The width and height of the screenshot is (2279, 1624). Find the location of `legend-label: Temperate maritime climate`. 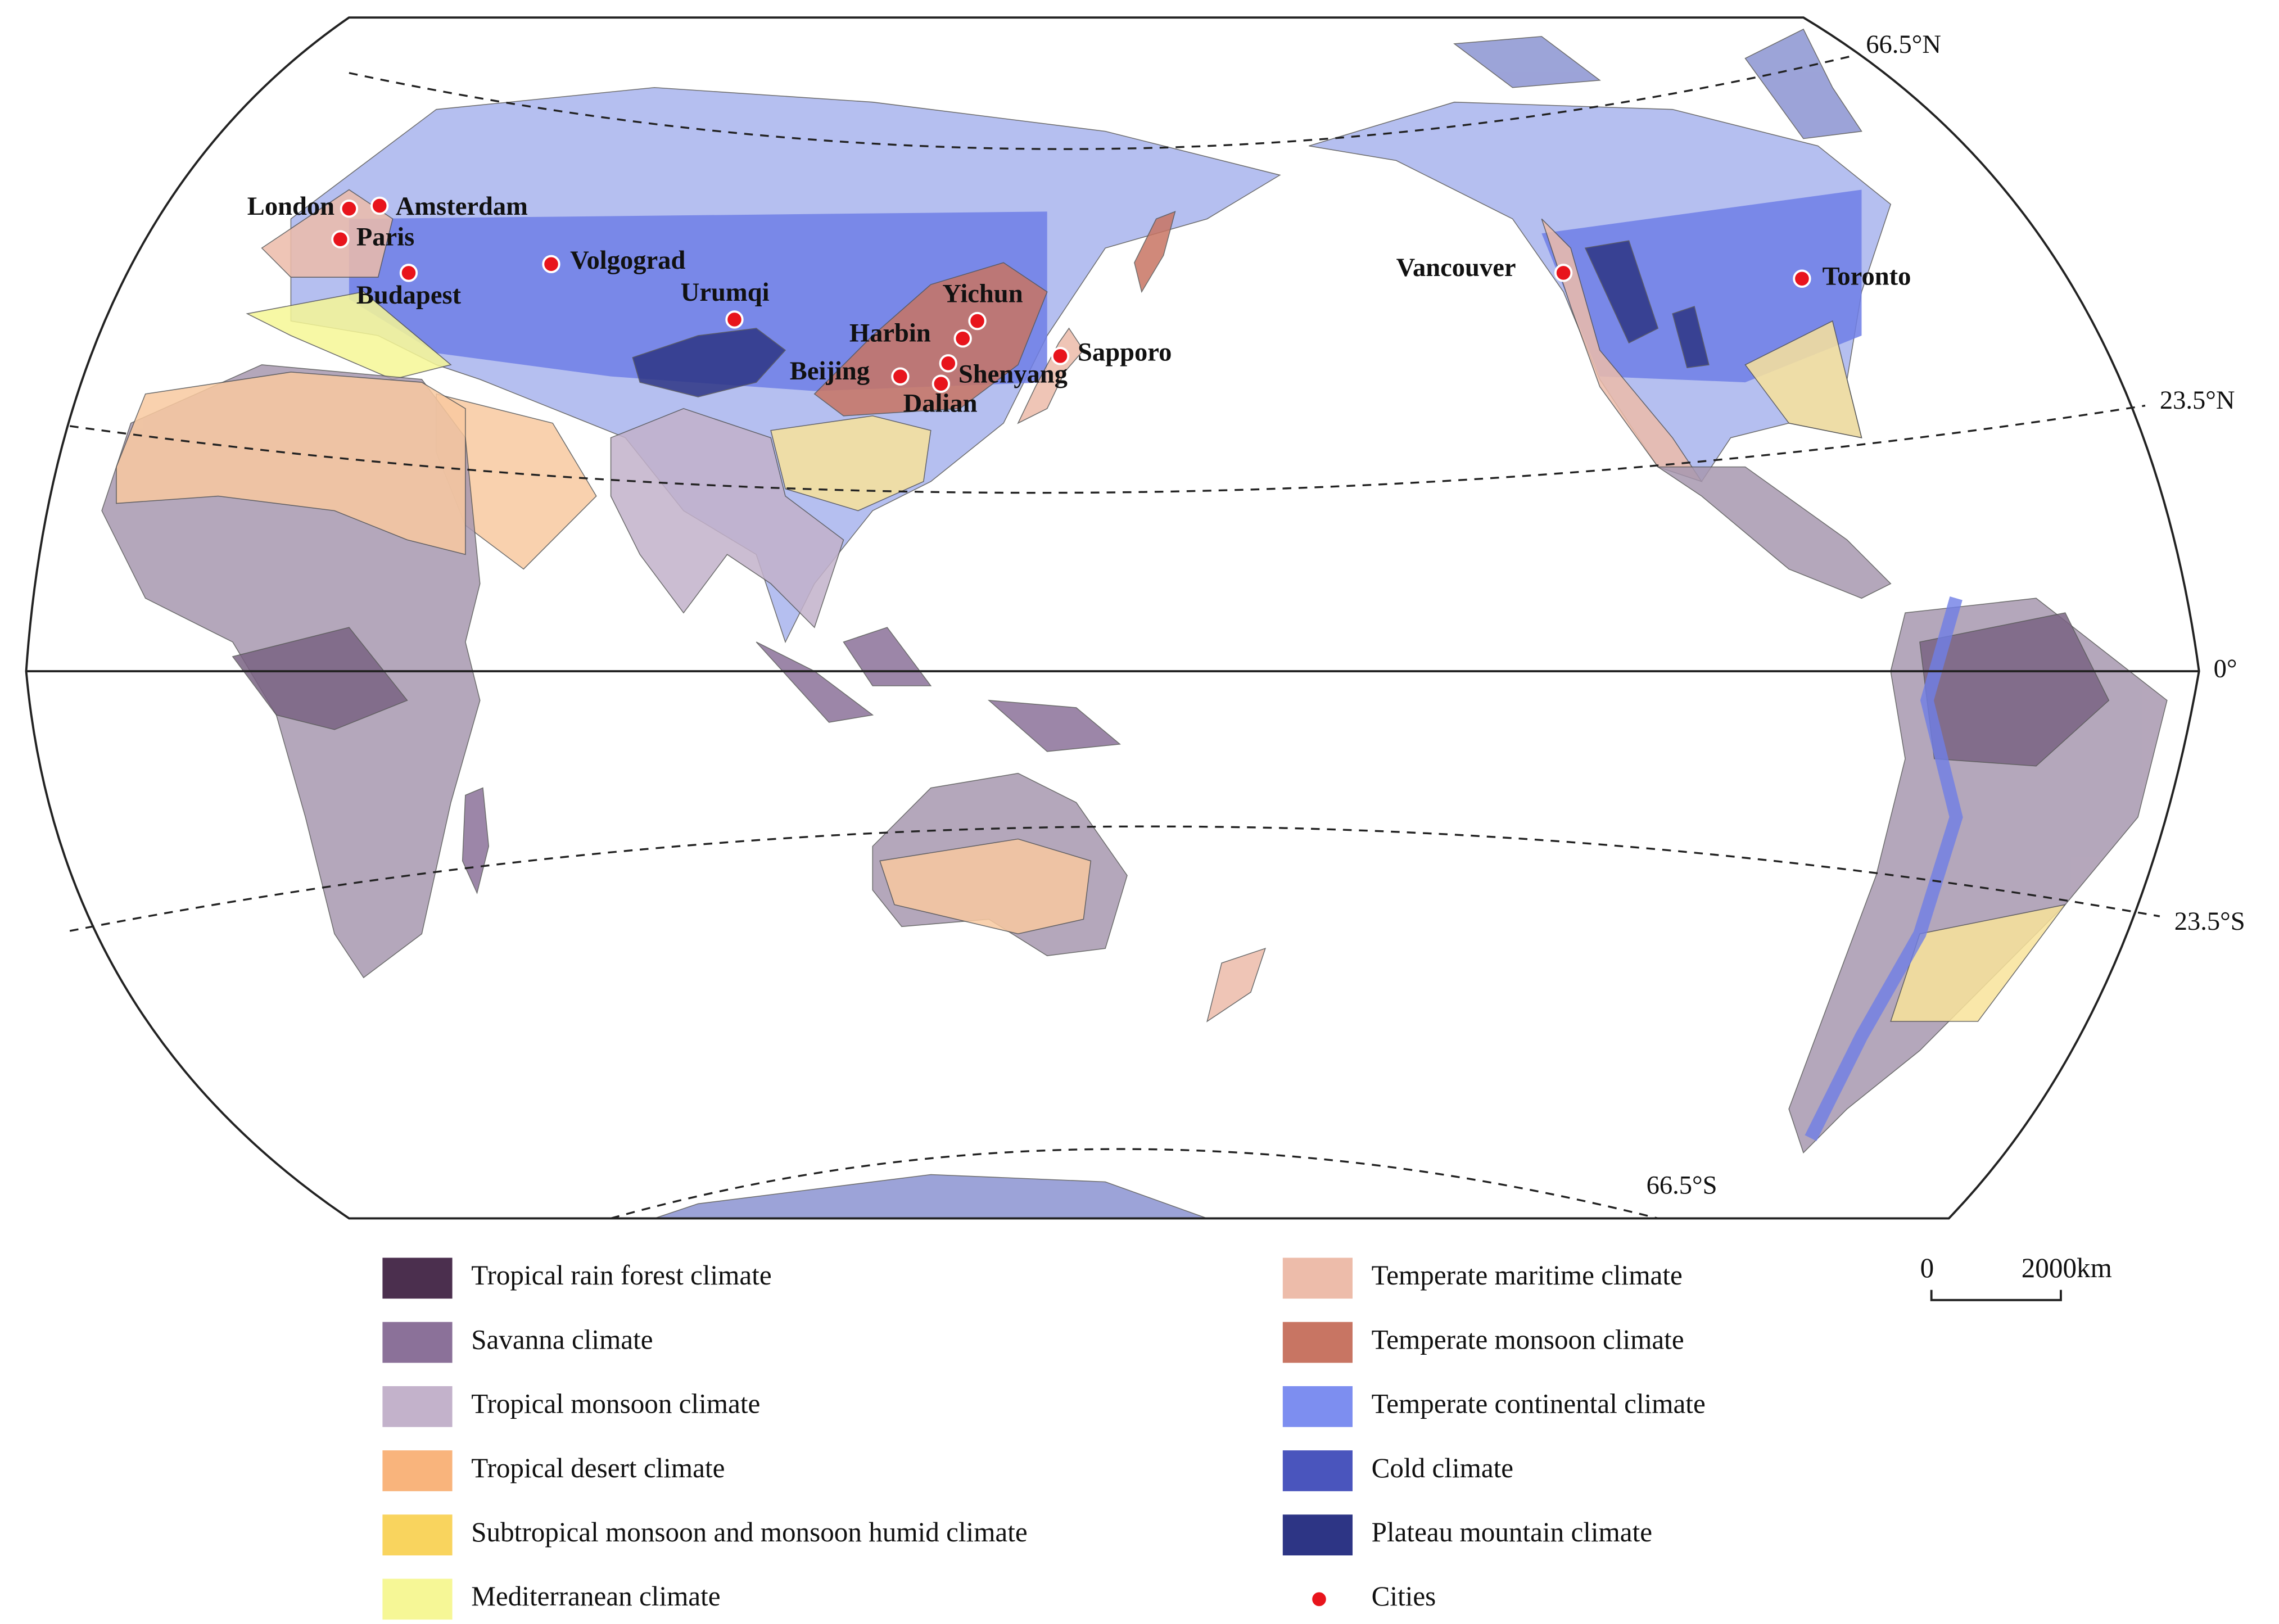

legend-label: Temperate maritime climate is located at coordinates (1527, 1275).